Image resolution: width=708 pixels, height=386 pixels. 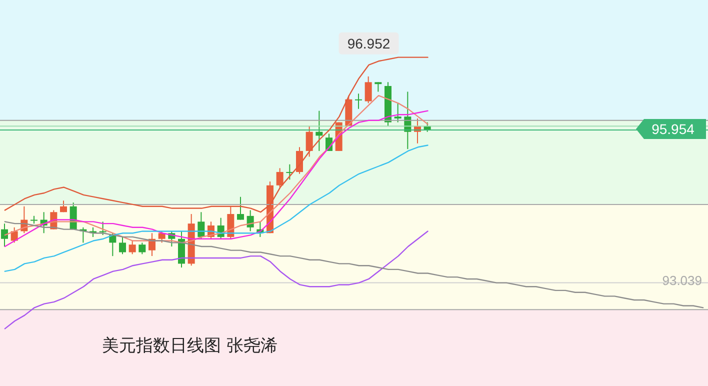 I want to click on annotation: 96.952, so click(x=368, y=43).